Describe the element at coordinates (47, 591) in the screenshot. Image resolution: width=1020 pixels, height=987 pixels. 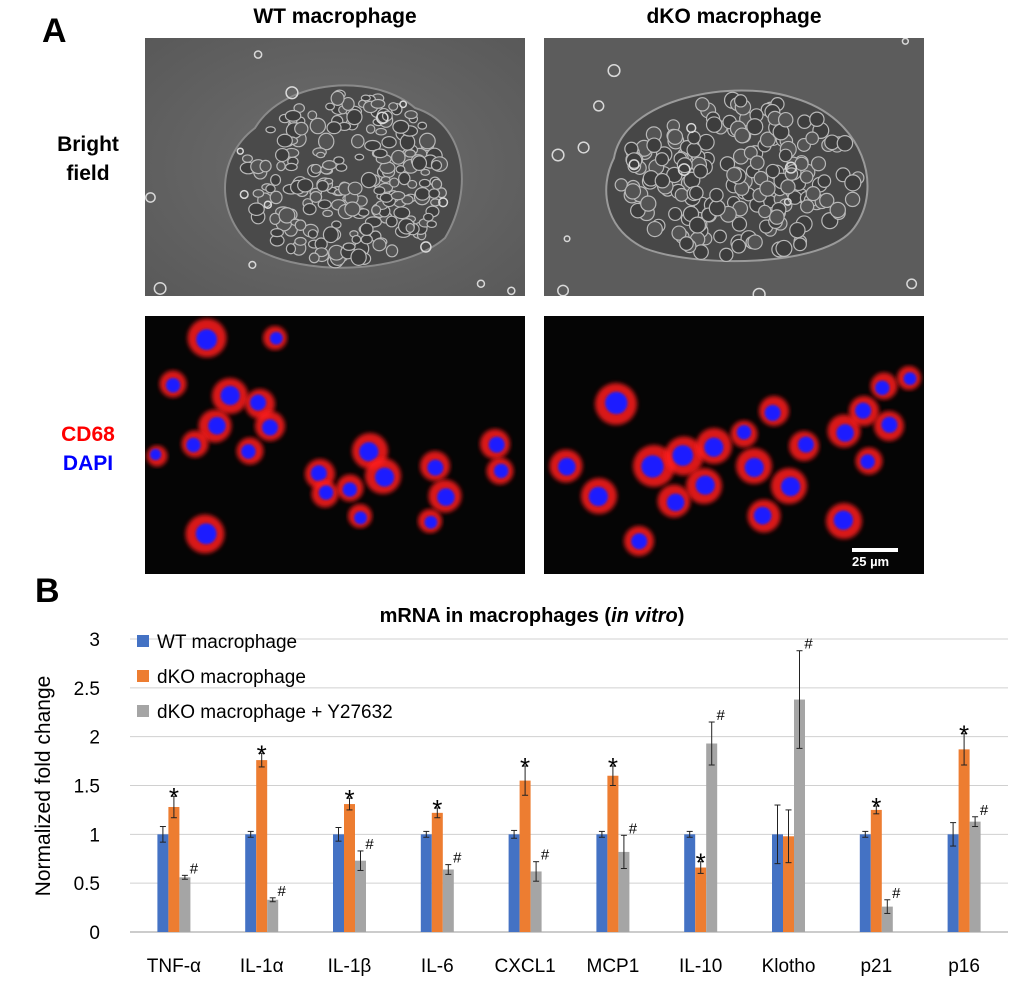
I see `panel-b-label: B` at that location.